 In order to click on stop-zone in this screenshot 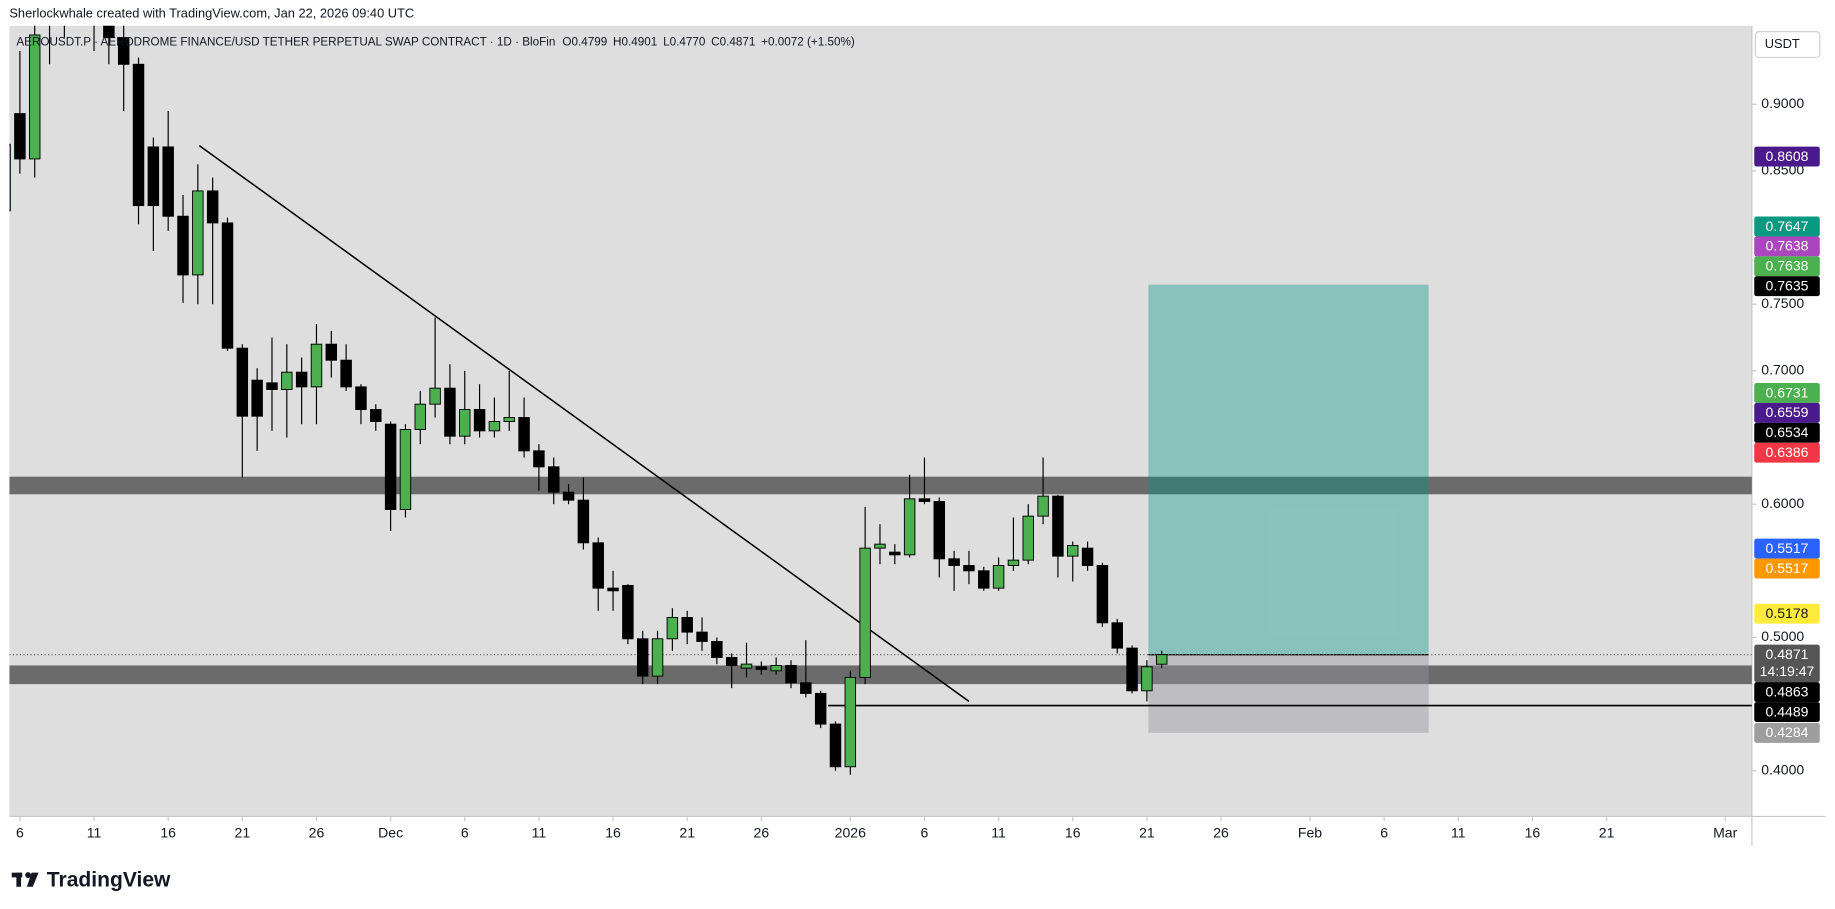, I will do `click(1288, 693)`.